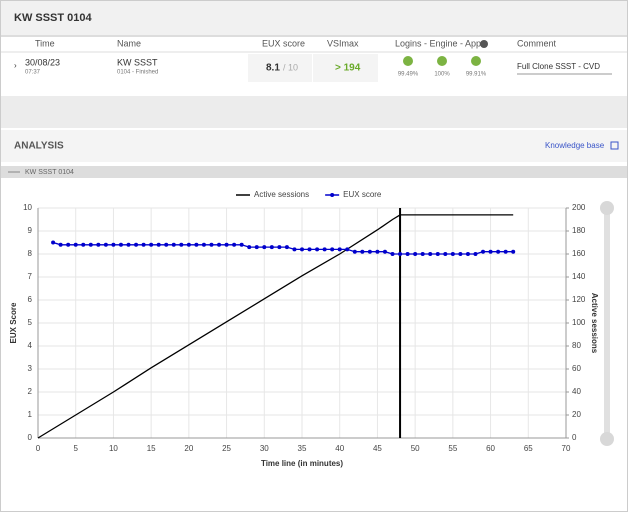 This screenshot has height=512, width=628. I want to click on x-tick-label: 30, so click(264, 448).